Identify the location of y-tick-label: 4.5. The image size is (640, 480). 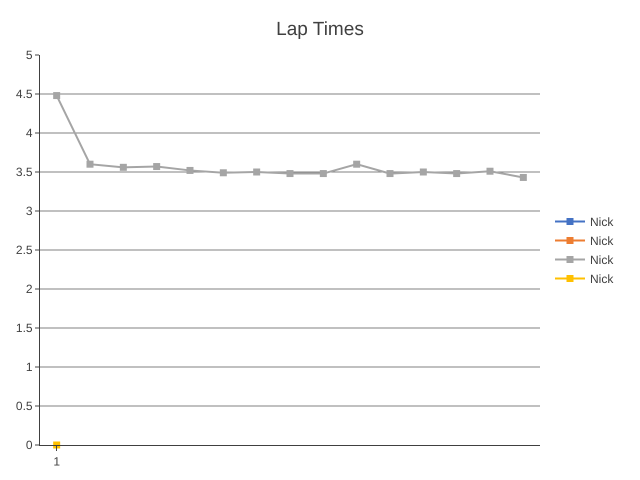
(24, 94).